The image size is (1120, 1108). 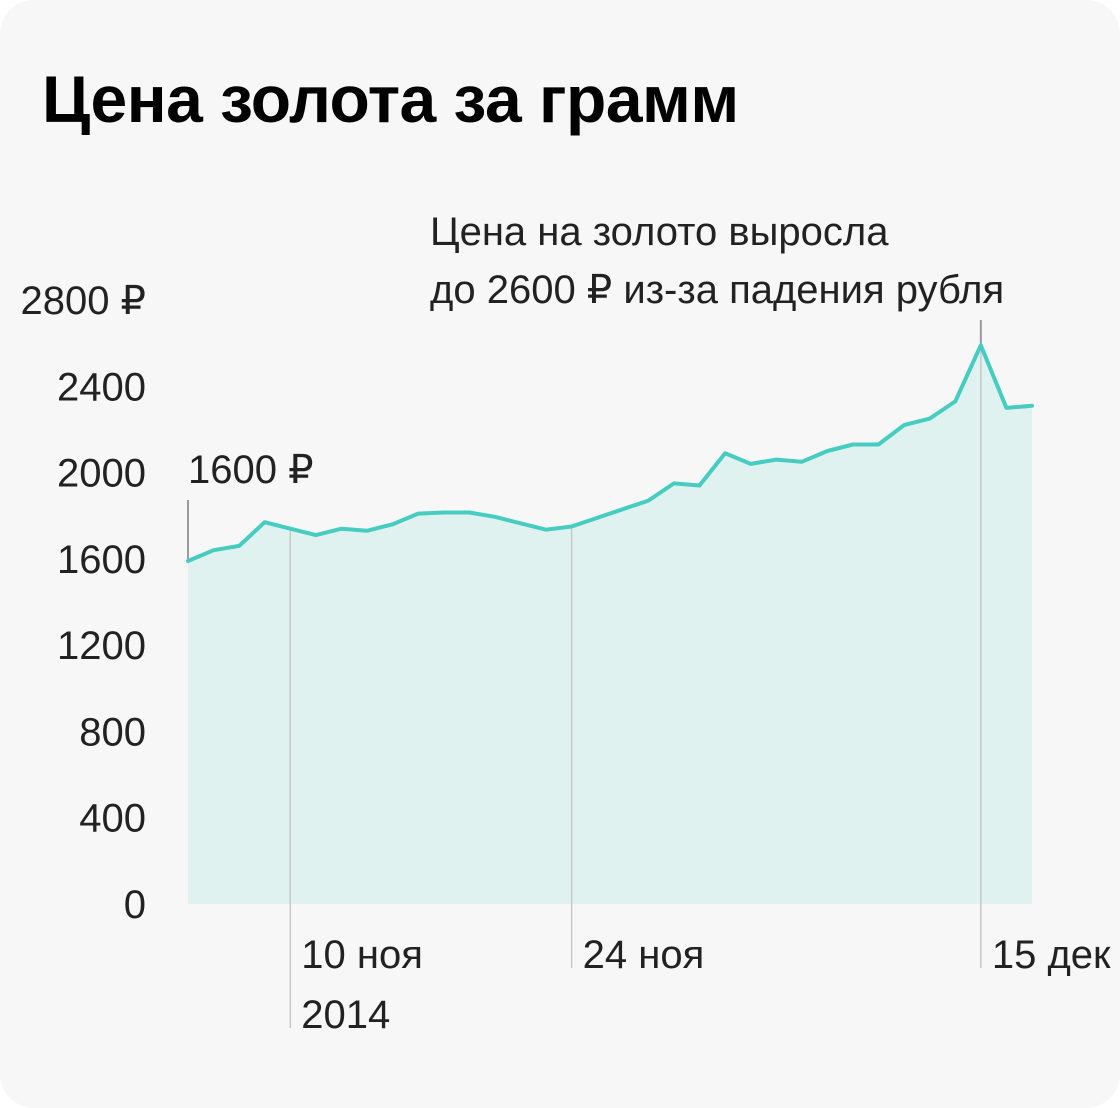 I want to click on y-tick-label: 1600, so click(x=101, y=560).